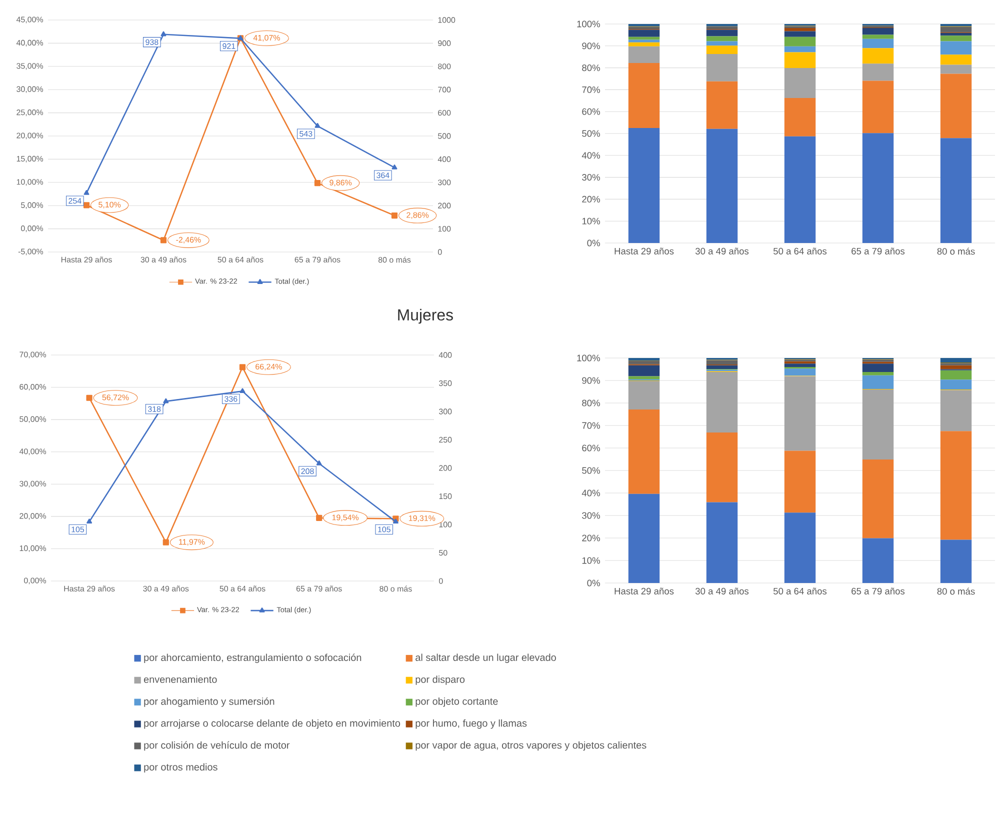  I want to click on legend-label: al saltar desde un lugar elevado, so click(486, 658).